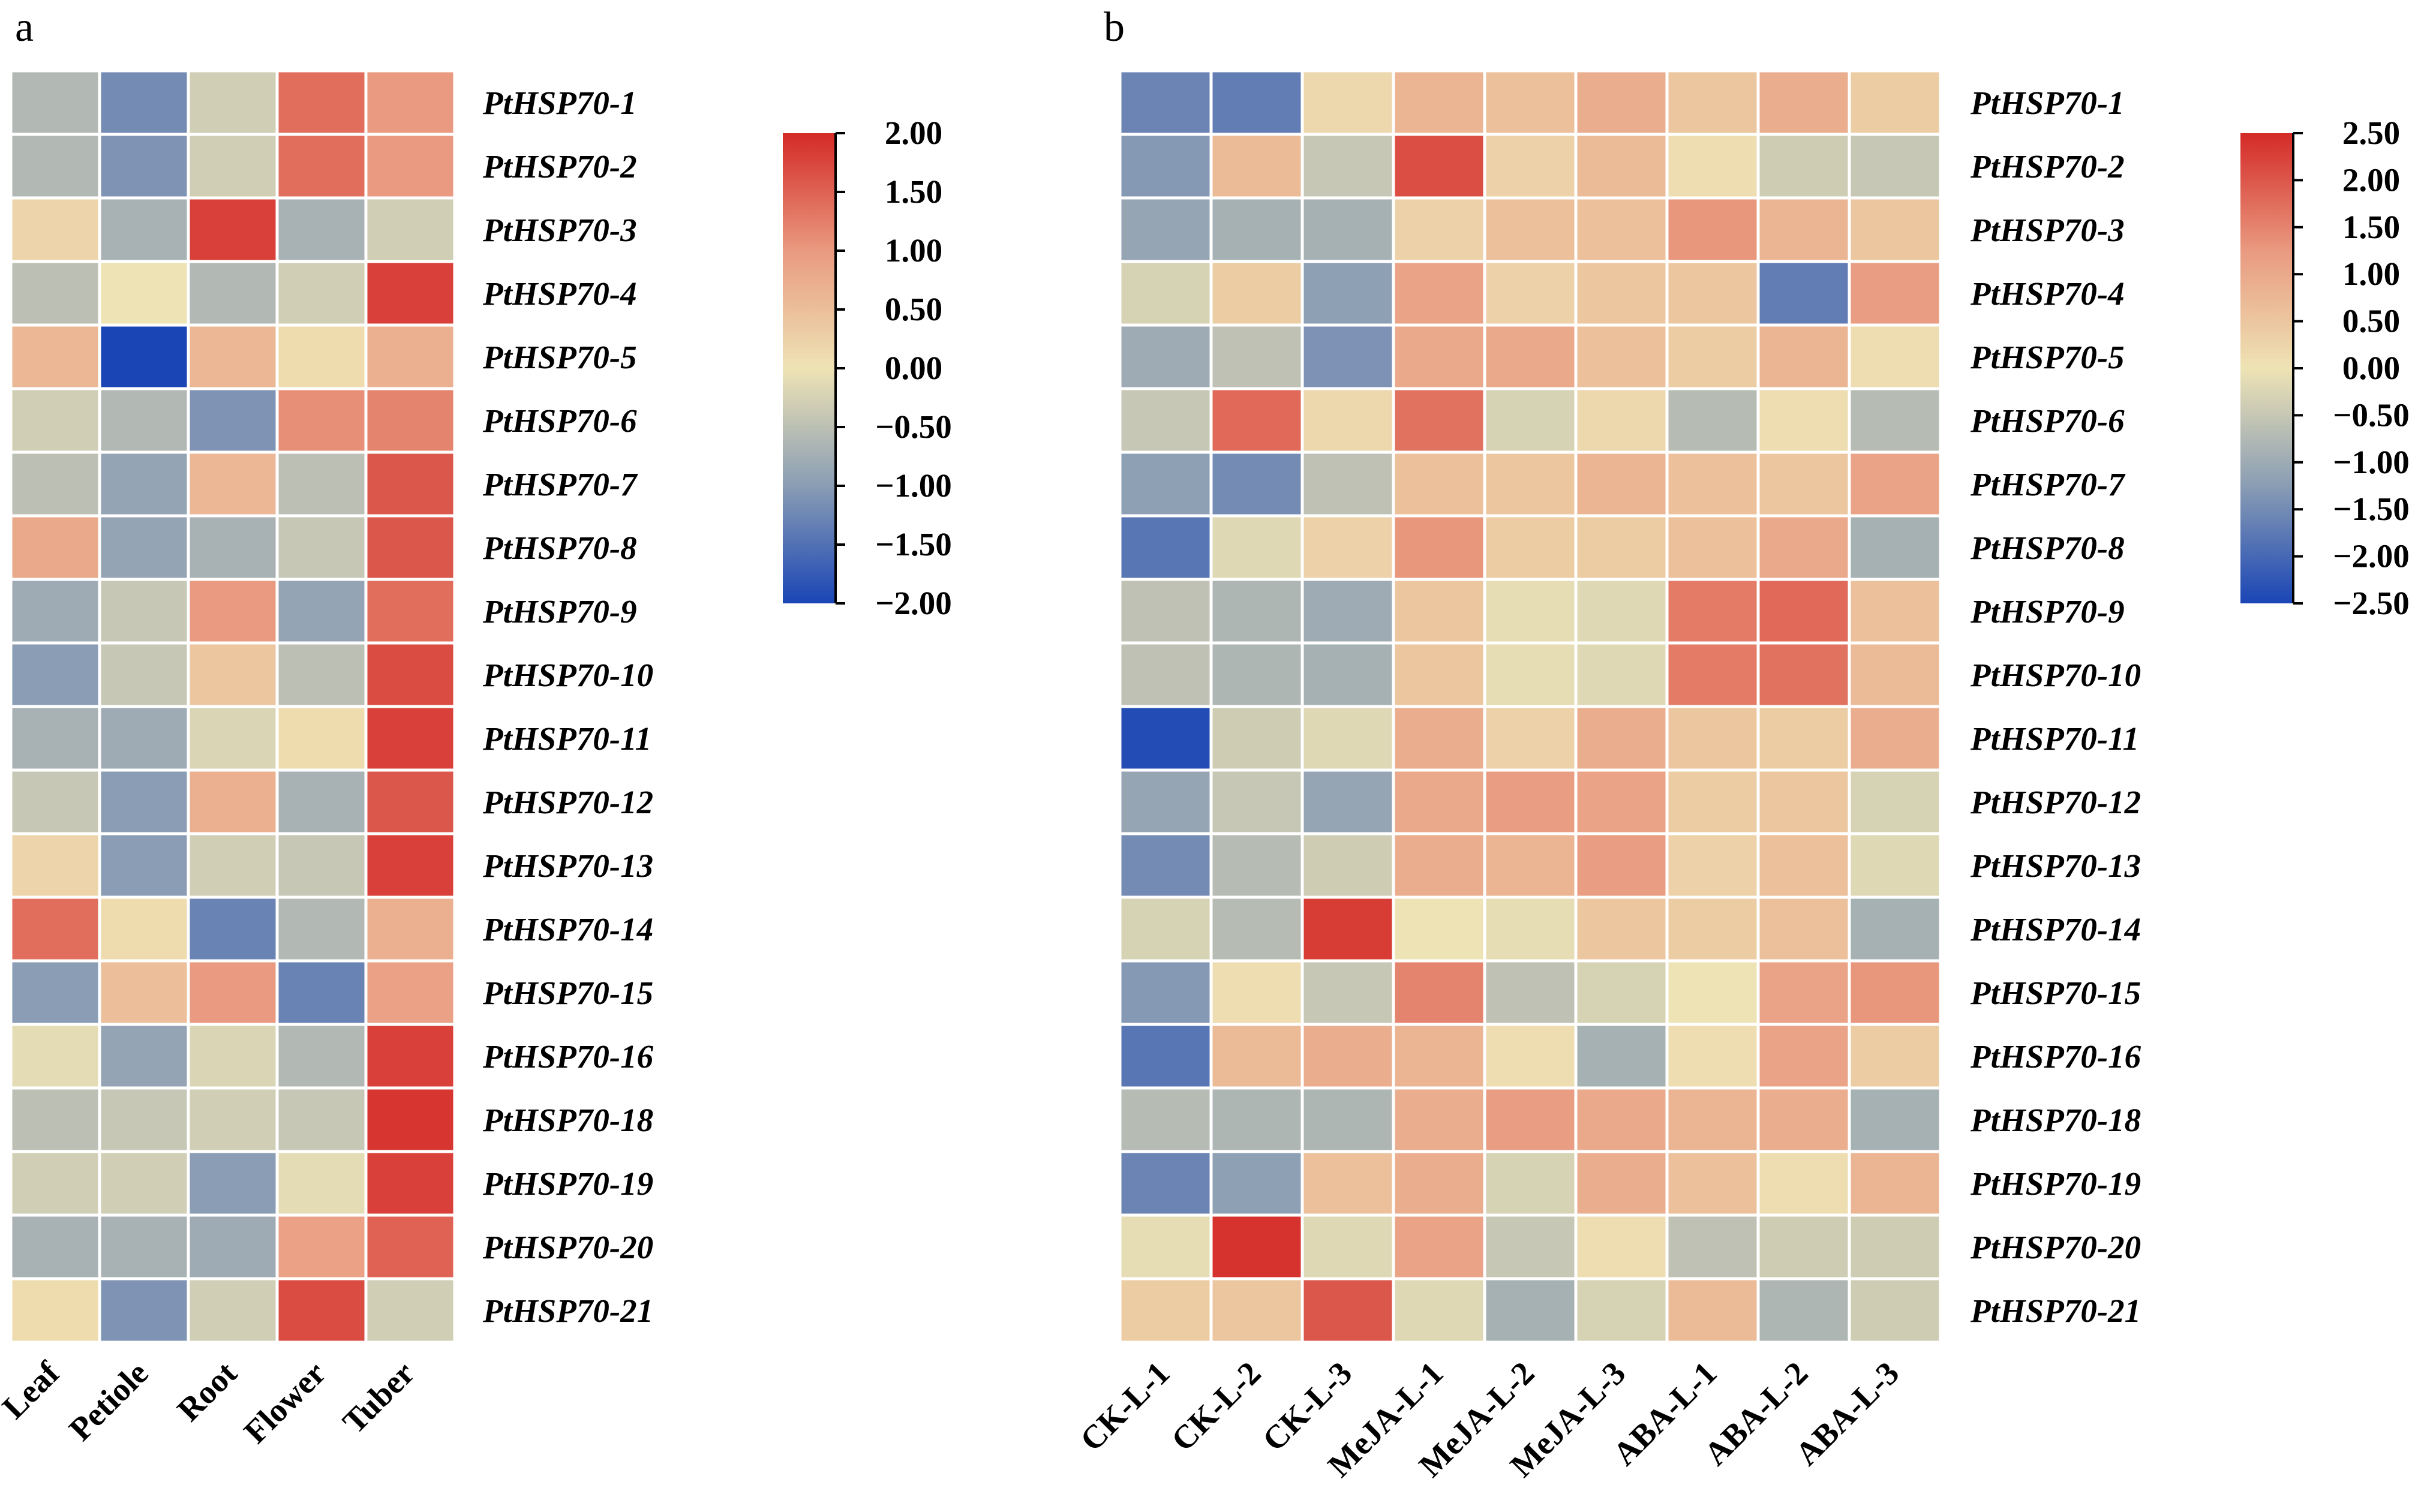  What do you see at coordinates (2371, 321) in the screenshot?
I see `colorbar-tick-label: 0.50` at bounding box center [2371, 321].